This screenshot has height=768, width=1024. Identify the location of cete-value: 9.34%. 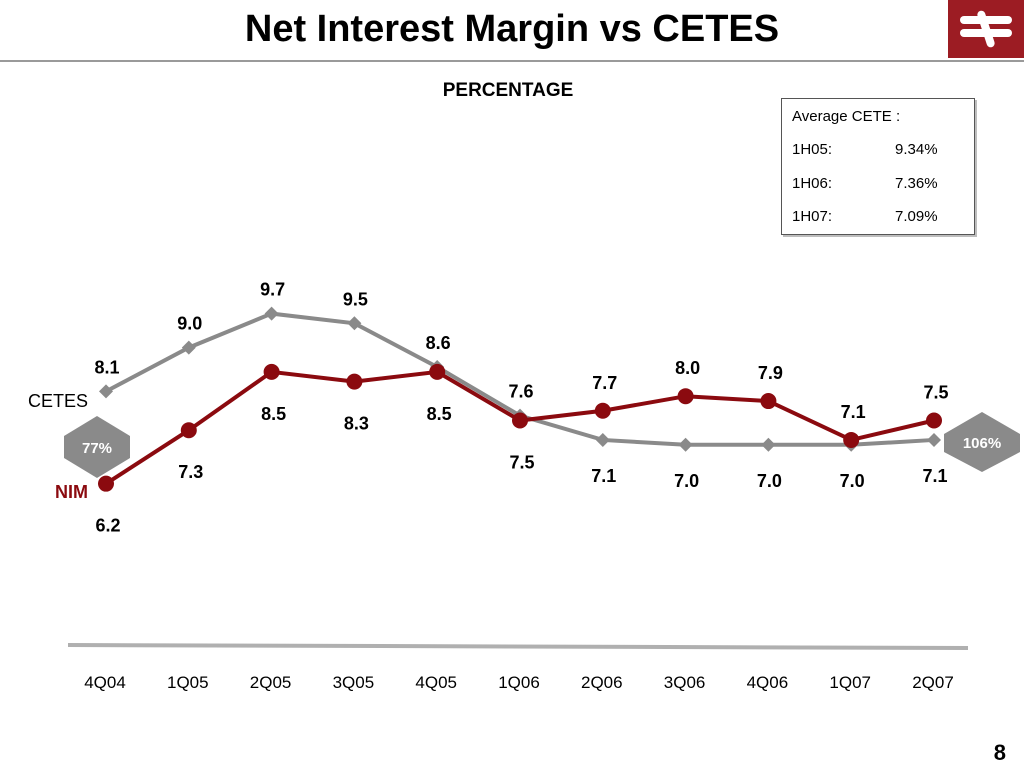
(916, 149).